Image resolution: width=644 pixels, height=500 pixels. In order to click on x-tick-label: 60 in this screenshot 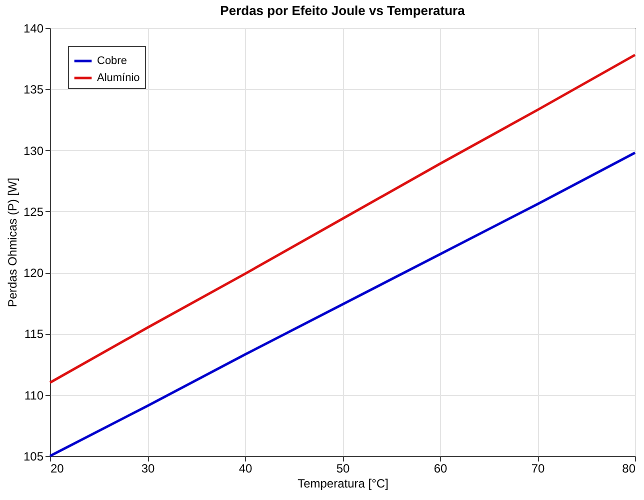, I will do `click(441, 469)`.